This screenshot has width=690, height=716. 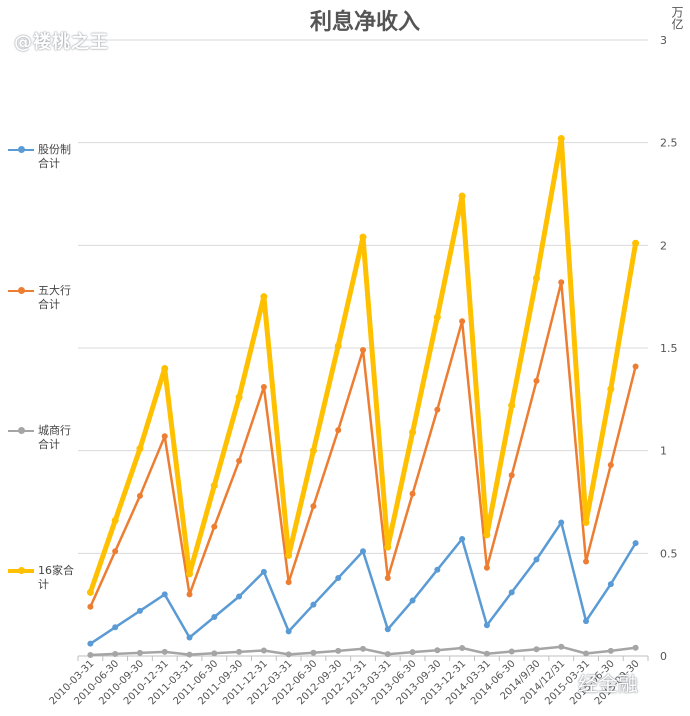 I want to click on y-axis-unit: 万亿, so click(x=677, y=18).